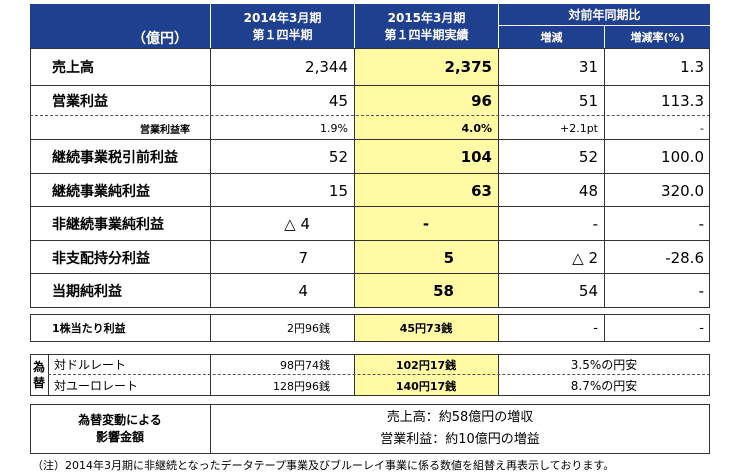 The height and width of the screenshot is (476, 750). What do you see at coordinates (476, 128) in the screenshot?
I see `row-curr: 4.0%` at bounding box center [476, 128].